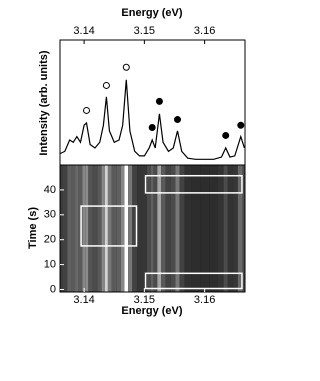 Image resolution: width=320 pixels, height=381 pixels. I want to click on y-tick-label: 30, so click(50, 215).